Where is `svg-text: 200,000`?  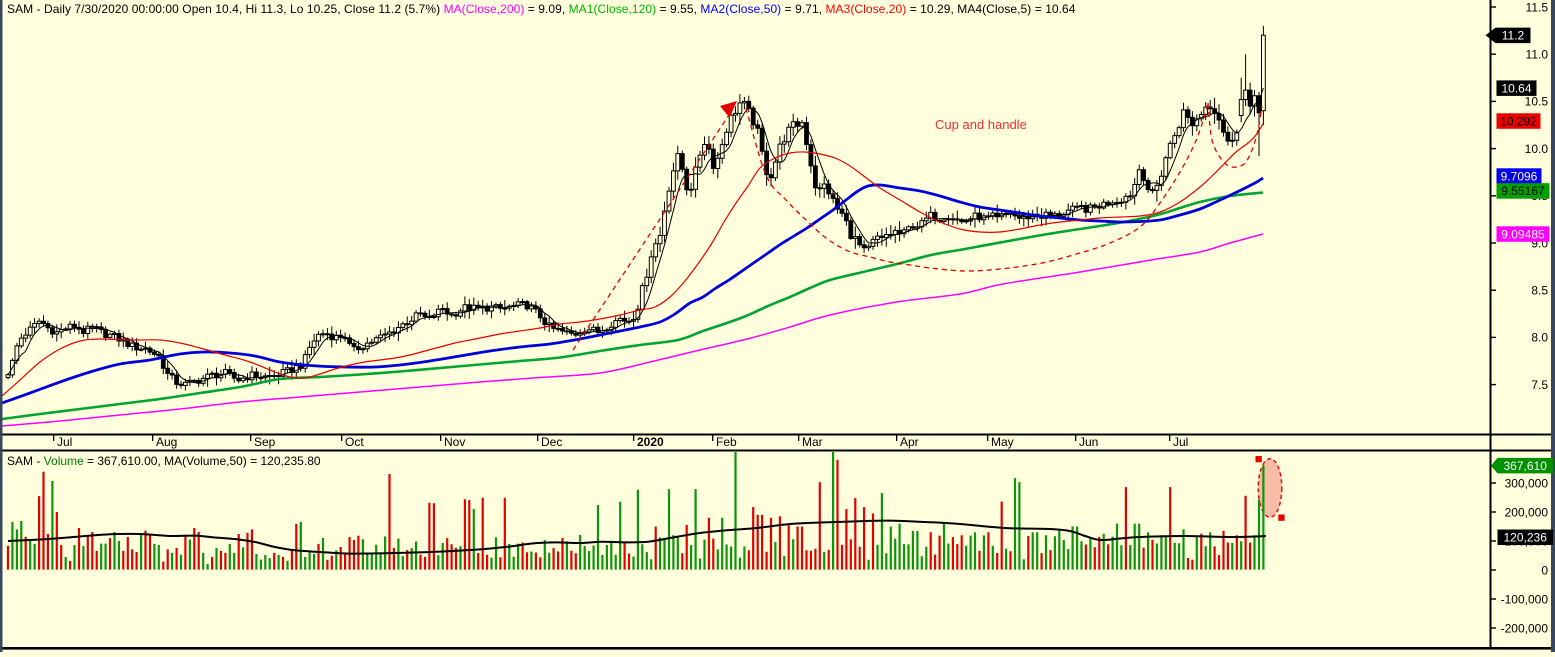
svg-text: 200,000 is located at coordinates (1527, 512).